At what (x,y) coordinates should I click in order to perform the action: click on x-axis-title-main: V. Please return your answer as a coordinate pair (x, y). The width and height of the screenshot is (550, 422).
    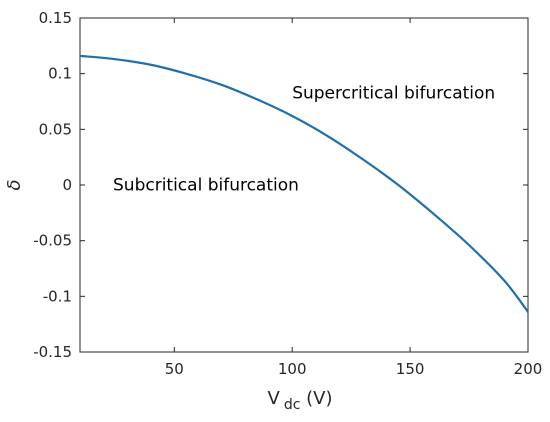
    Looking at the image, I should click on (273, 398).